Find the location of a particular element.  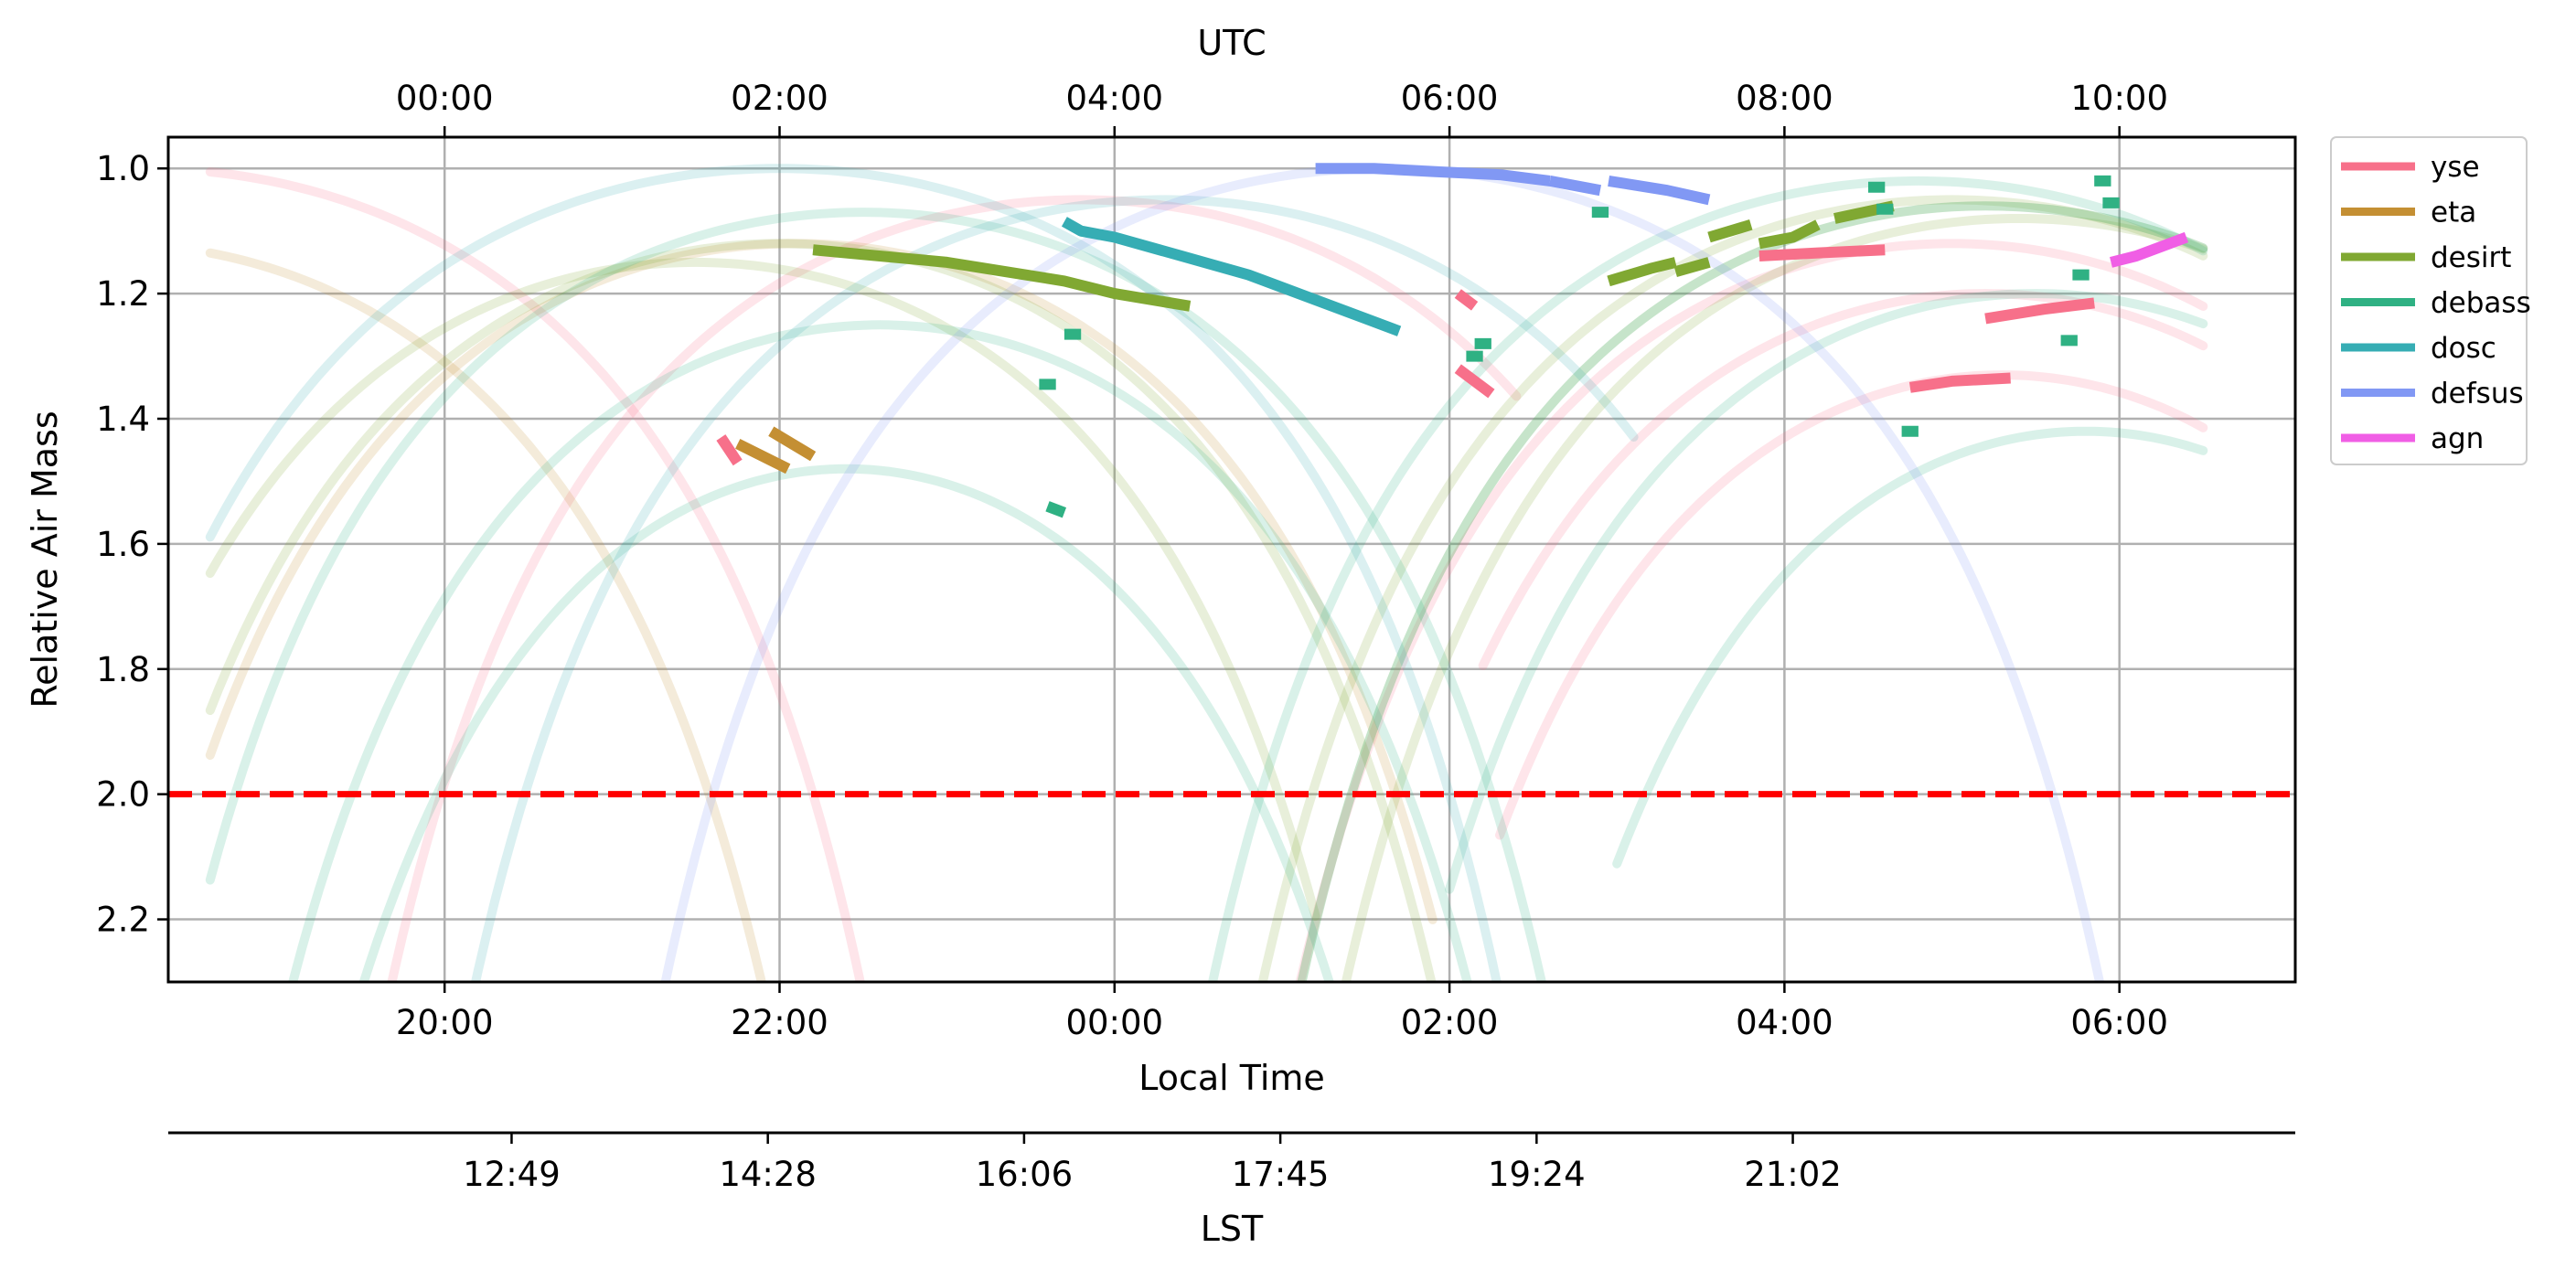

local-time-axis-ticks: 20:00 22:00 00:00 02:00 04:00 06:00 is located at coordinates (1282, 1012).